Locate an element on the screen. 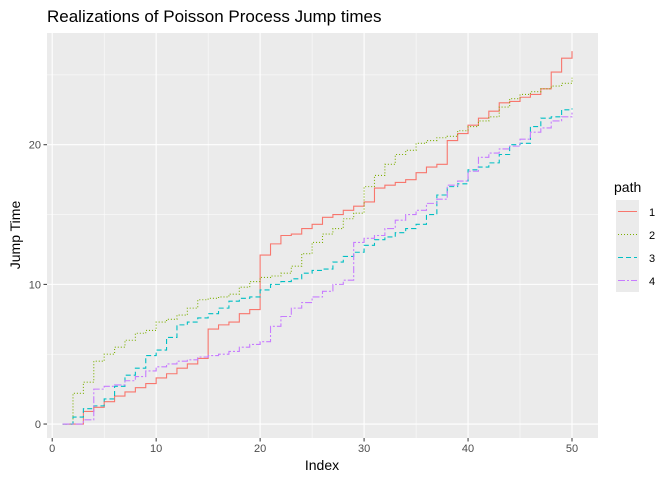 The width and height of the screenshot is (672, 485). x-tick-label: 40 is located at coordinates (468, 449).